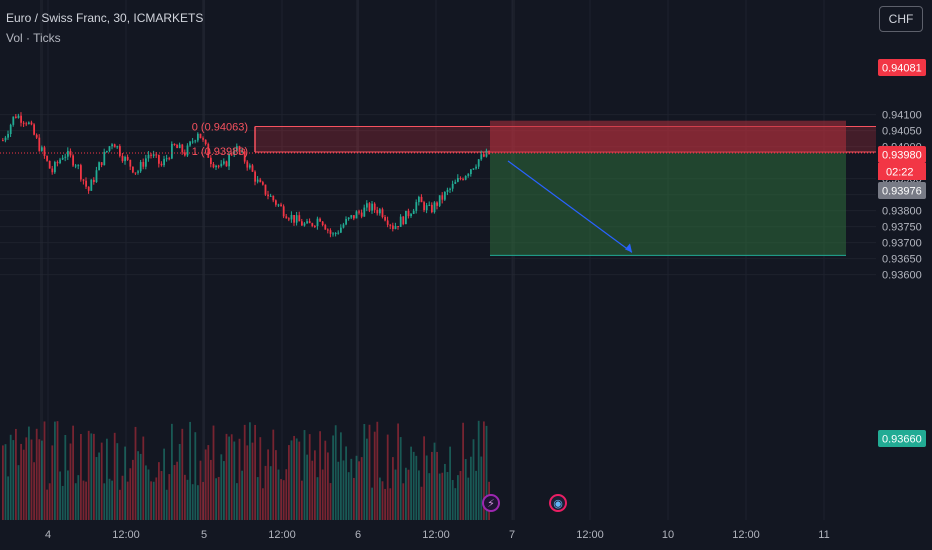 The image size is (932, 550). What do you see at coordinates (628, 248) in the screenshot?
I see `arrow-head` at bounding box center [628, 248].